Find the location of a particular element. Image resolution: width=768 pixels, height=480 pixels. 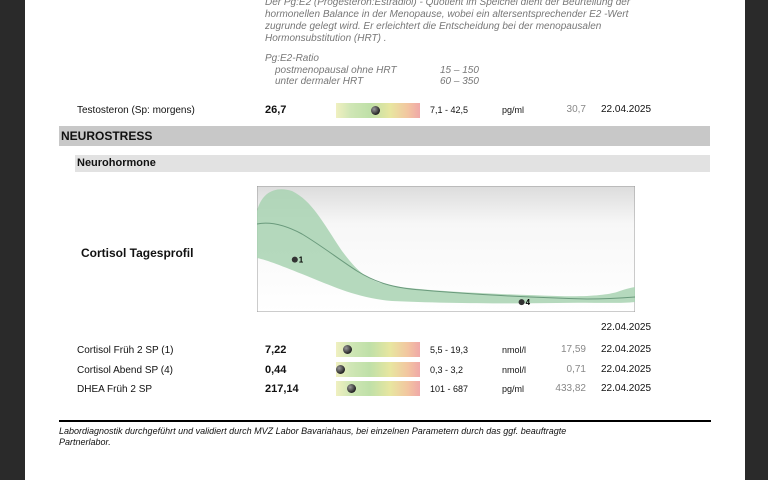

subsection-header: Neurohormone is located at coordinates (392, 163).